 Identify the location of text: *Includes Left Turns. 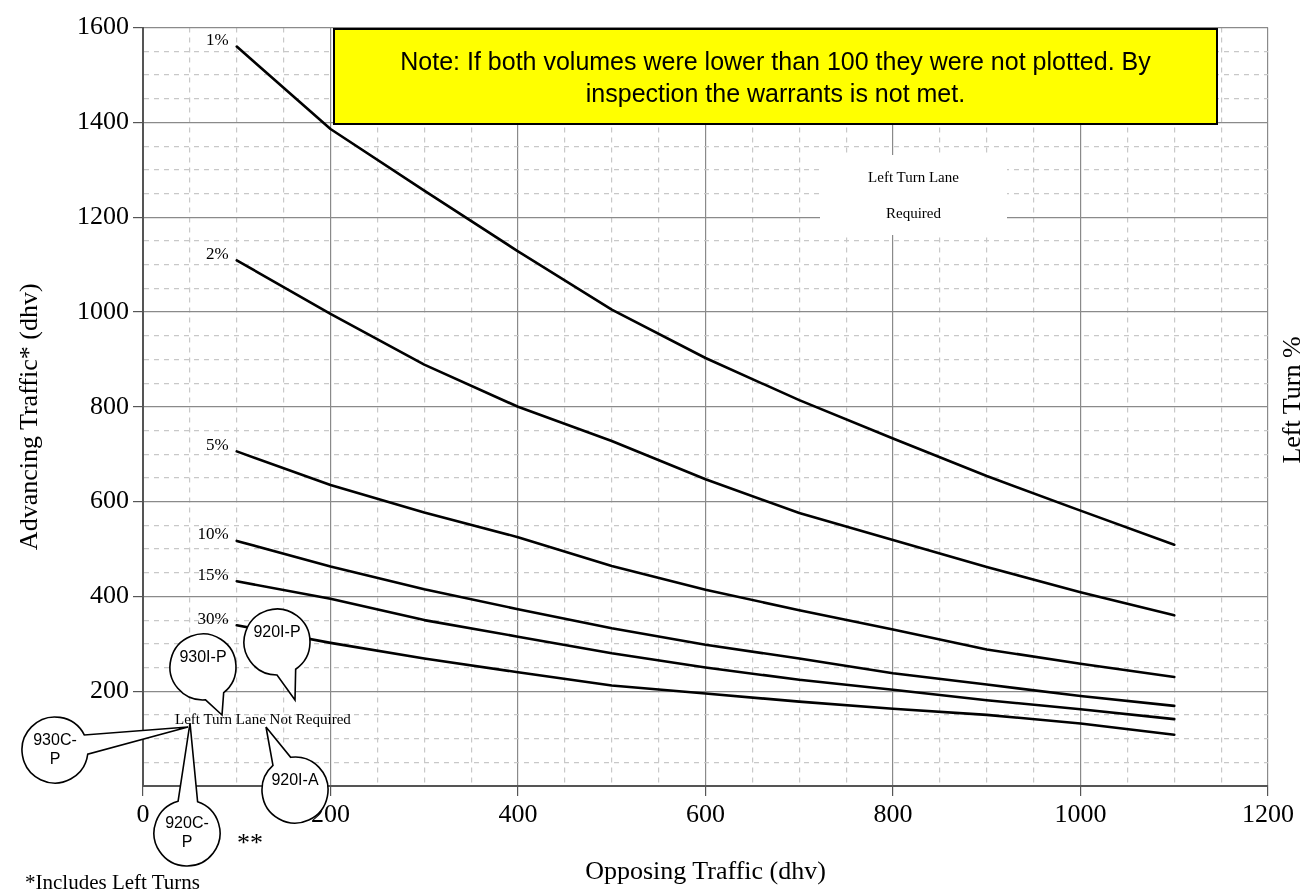
(112, 882).